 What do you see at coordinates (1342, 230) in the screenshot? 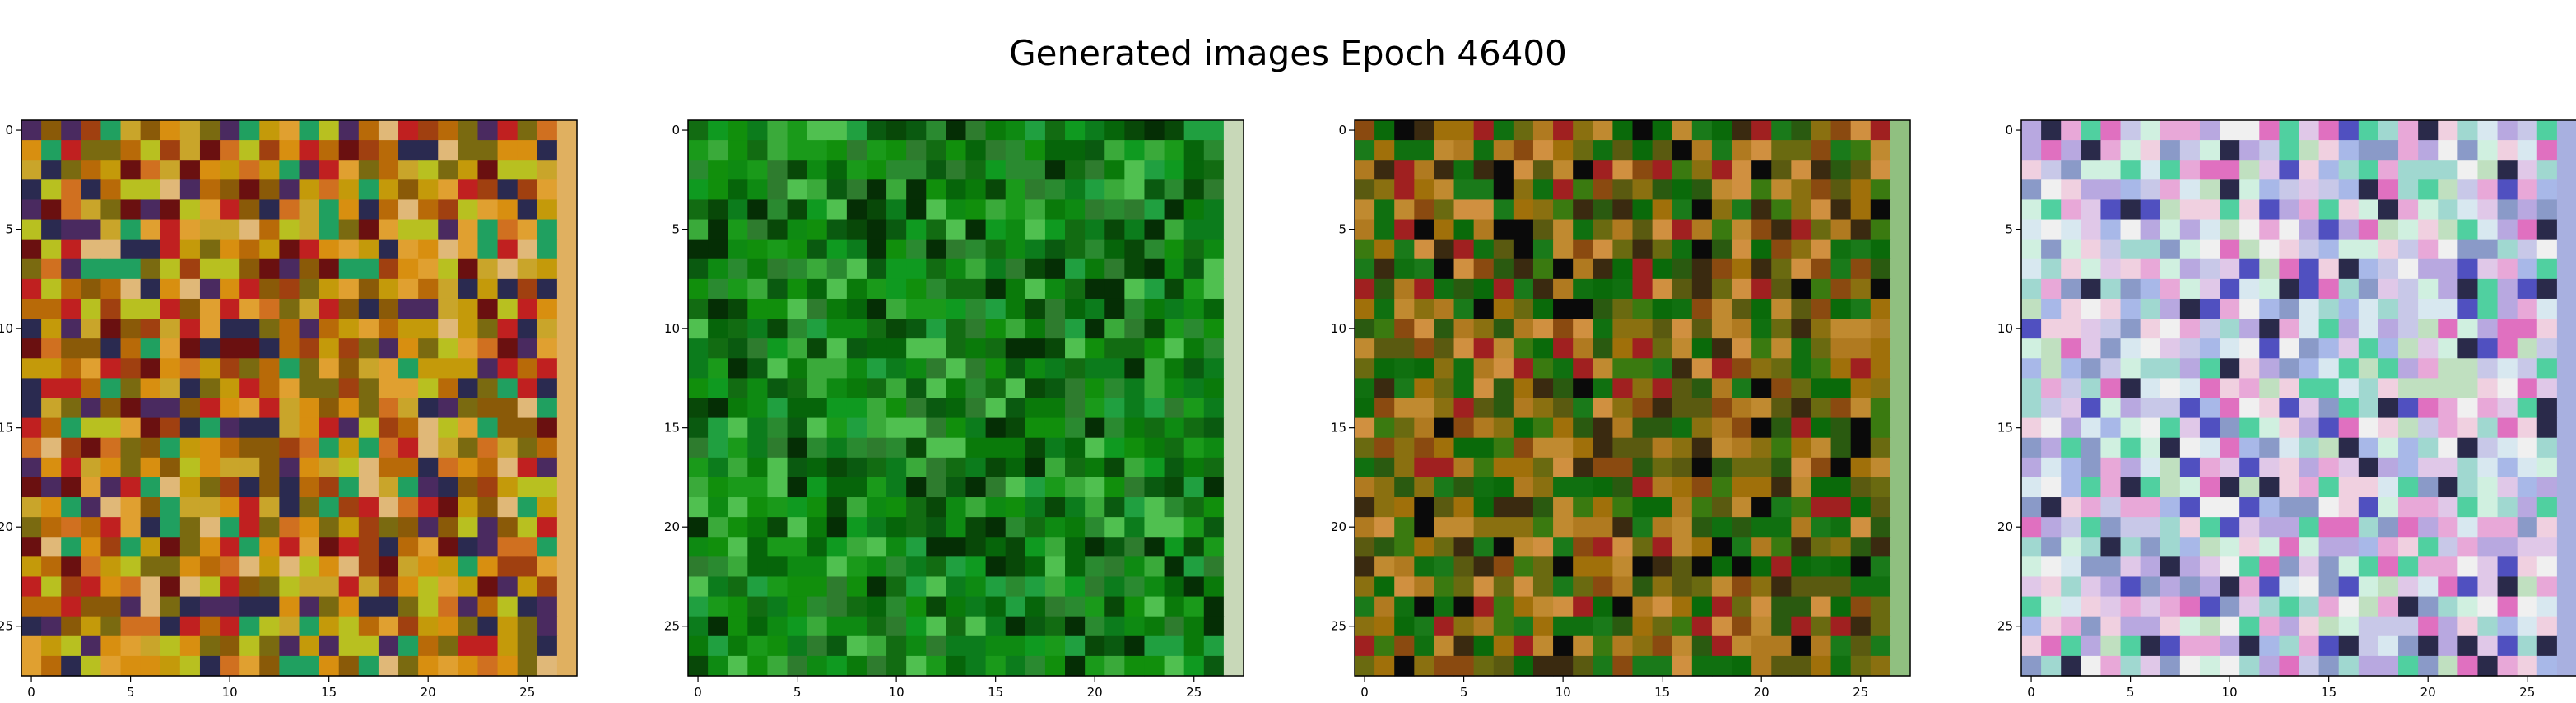
I see `y-tick-label: 5` at bounding box center [1342, 230].